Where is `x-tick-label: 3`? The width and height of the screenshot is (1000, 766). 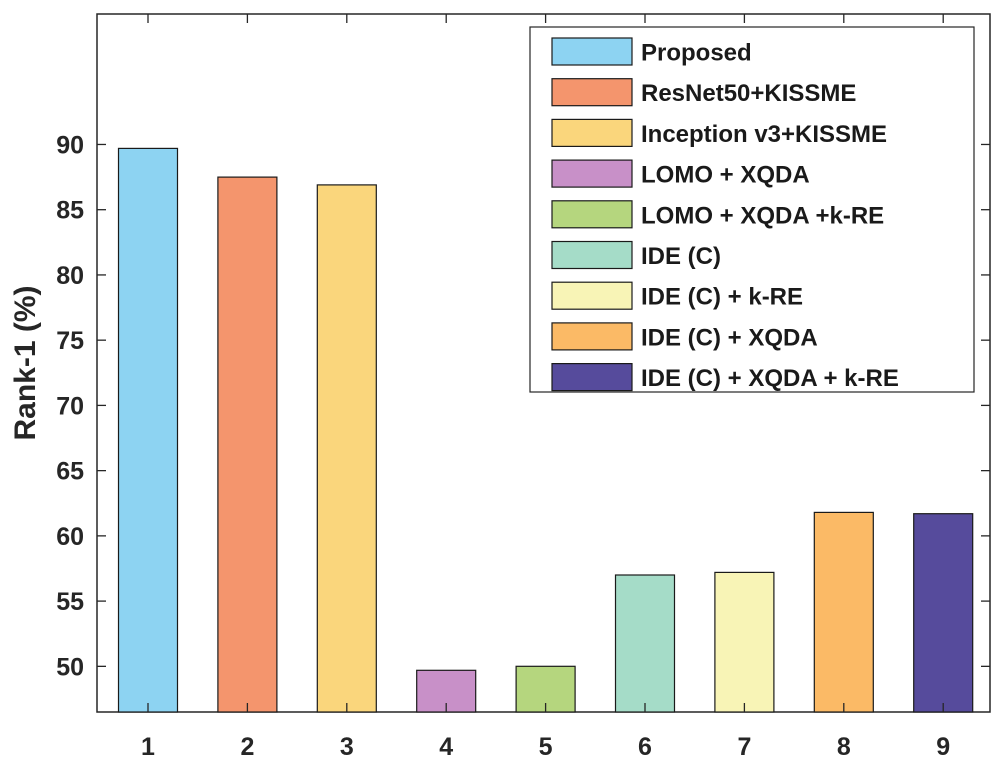 x-tick-label: 3 is located at coordinates (347, 747).